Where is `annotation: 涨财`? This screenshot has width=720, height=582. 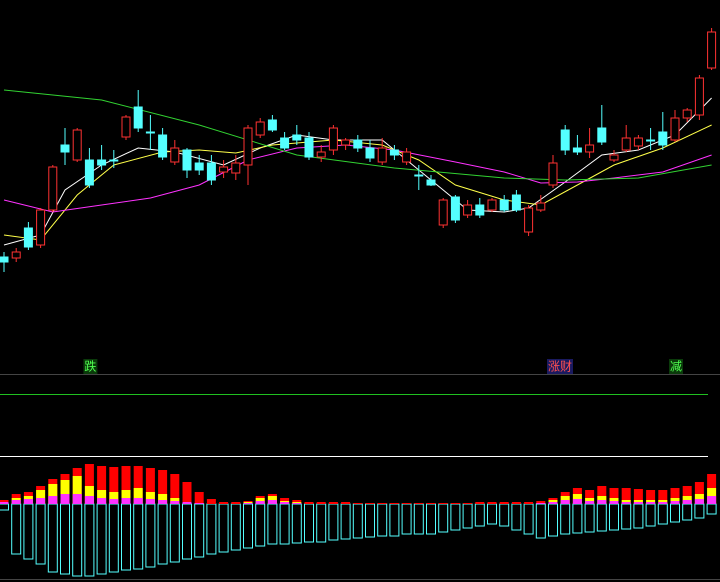 annotation: 涨财 is located at coordinates (560, 366).